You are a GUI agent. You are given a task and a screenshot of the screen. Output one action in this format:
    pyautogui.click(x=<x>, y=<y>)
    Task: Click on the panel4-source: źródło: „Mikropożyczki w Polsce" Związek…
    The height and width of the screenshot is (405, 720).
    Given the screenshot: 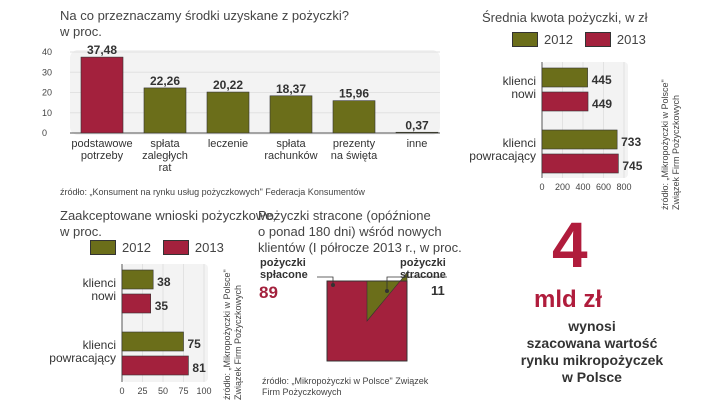 What is the action you would take?
    pyautogui.click(x=345, y=387)
    